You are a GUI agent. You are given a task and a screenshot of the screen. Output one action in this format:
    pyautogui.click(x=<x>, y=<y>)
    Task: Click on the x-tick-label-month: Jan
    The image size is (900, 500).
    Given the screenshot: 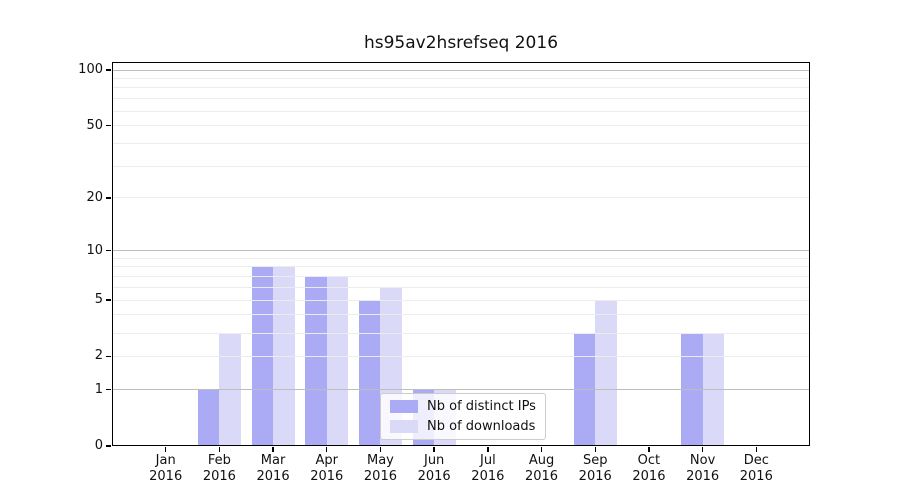 What is the action you would take?
    pyautogui.click(x=165, y=460)
    